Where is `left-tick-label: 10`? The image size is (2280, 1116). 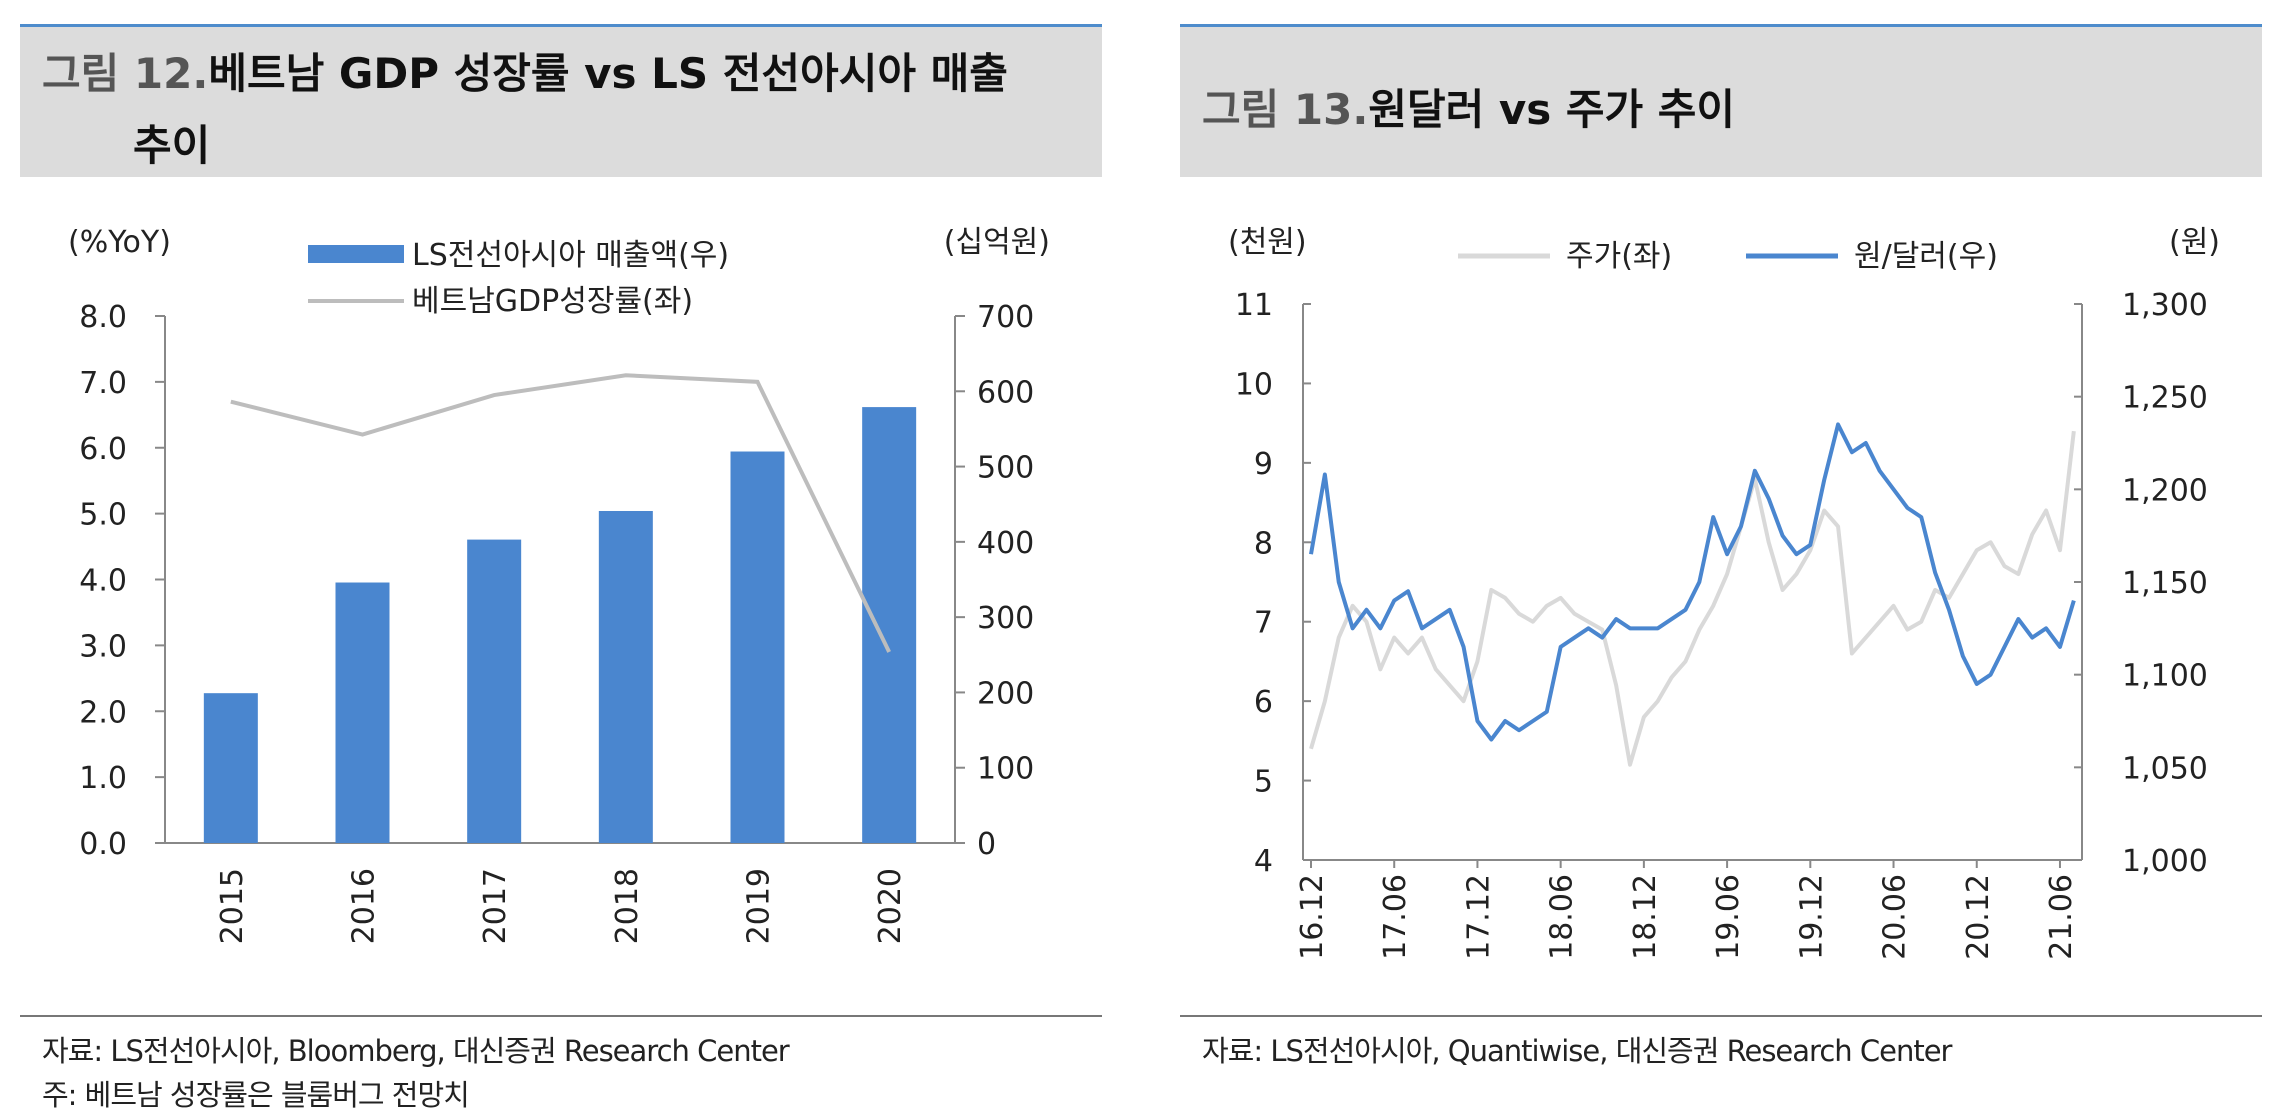 left-tick-label: 10 is located at coordinates (1254, 384).